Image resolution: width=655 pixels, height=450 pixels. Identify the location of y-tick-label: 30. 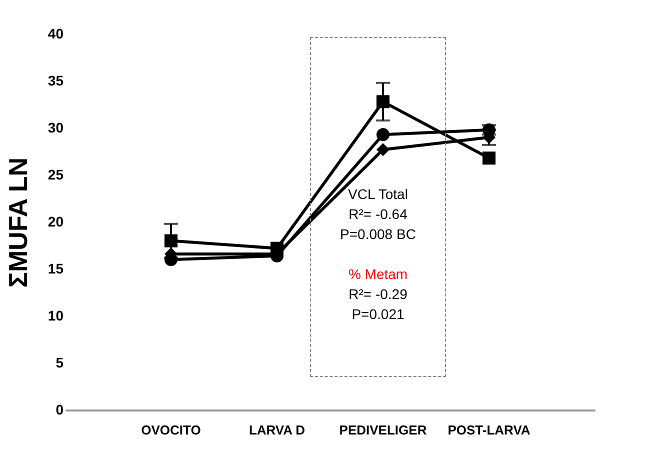
(56, 128).